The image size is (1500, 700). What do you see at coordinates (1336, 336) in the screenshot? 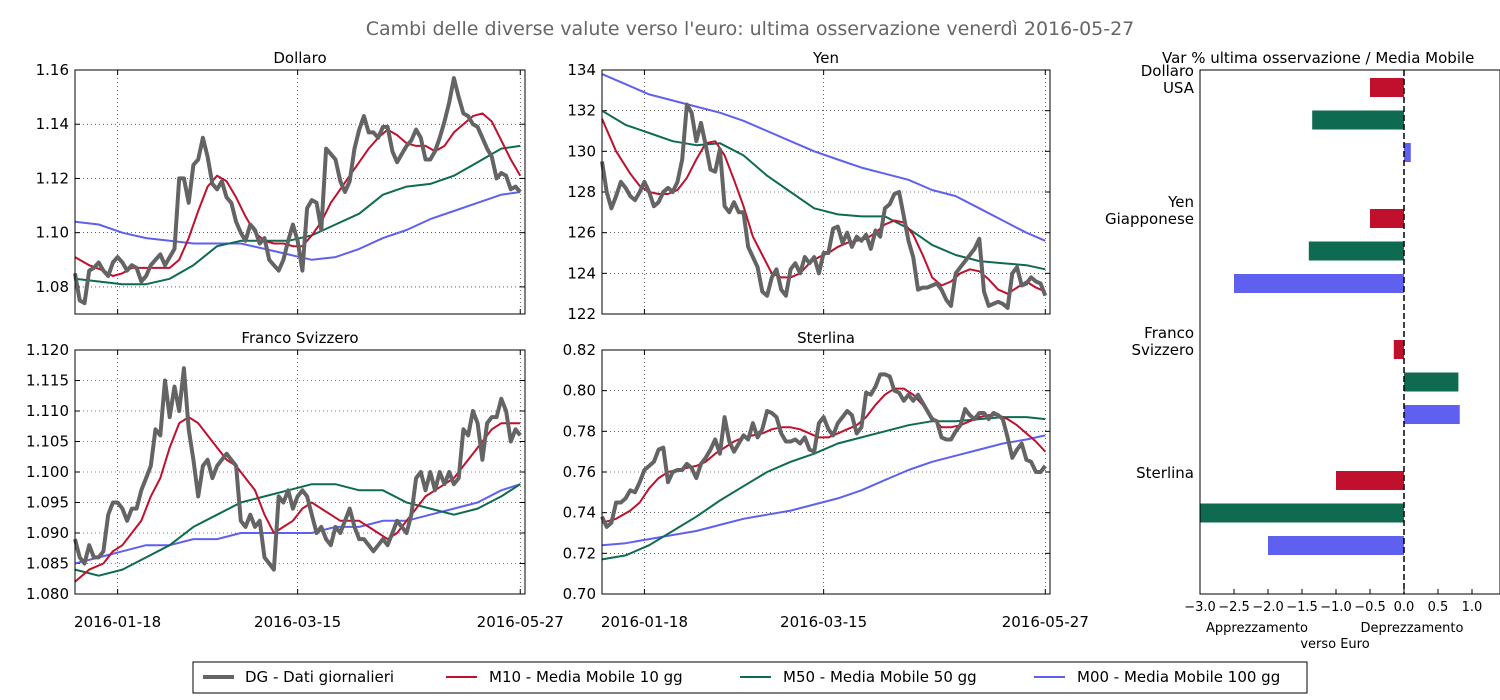
I see `bars` at bounding box center [1336, 336].